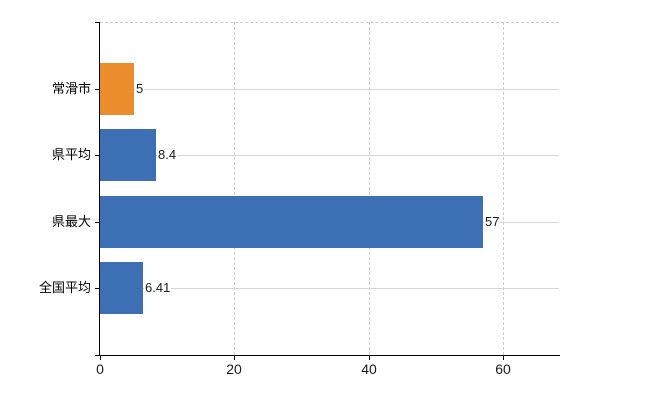 The image size is (650, 400). Describe the element at coordinates (492, 222) in the screenshot. I see `value-label: 57` at that location.